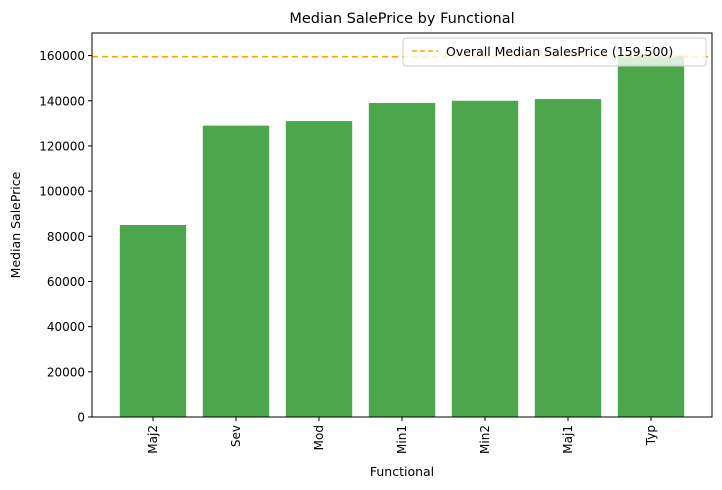  I want to click on bar-min1, so click(402, 260).